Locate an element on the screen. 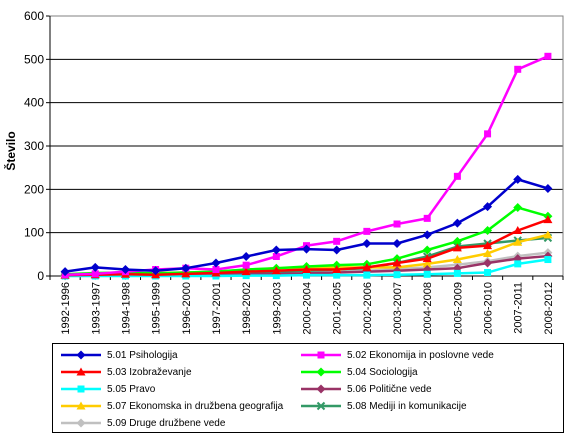  y-tick-label: 0 is located at coordinates (40, 276).